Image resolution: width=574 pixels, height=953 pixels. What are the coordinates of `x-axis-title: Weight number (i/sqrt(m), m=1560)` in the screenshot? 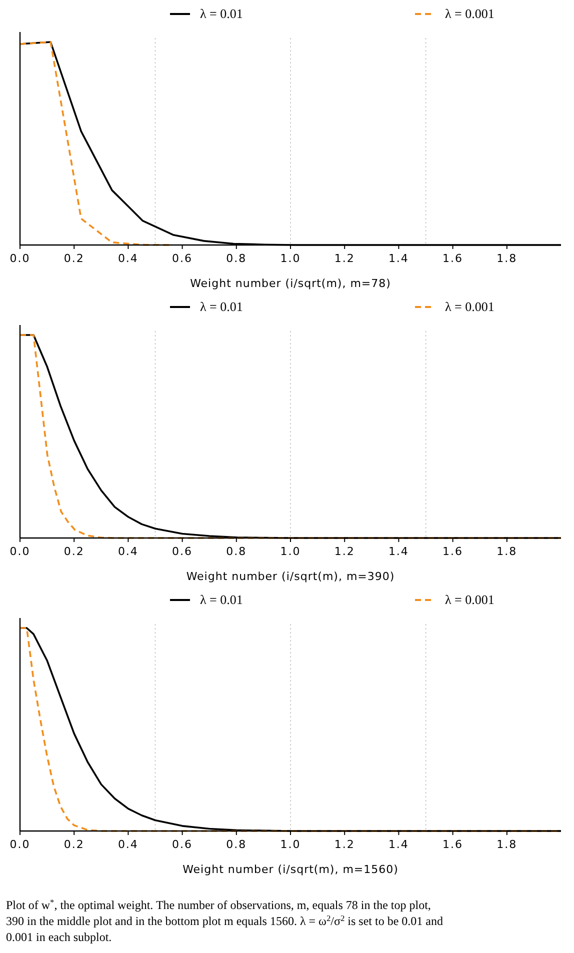 It's located at (290, 869).